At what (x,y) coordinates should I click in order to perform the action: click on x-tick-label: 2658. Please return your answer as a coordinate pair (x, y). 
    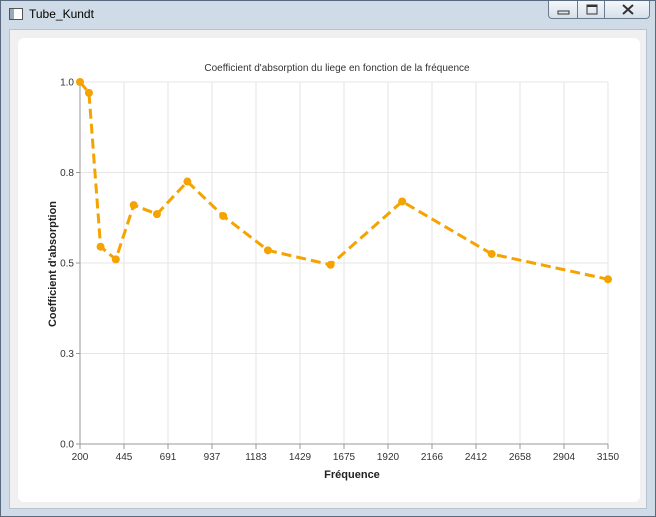
    Looking at the image, I should click on (520, 457).